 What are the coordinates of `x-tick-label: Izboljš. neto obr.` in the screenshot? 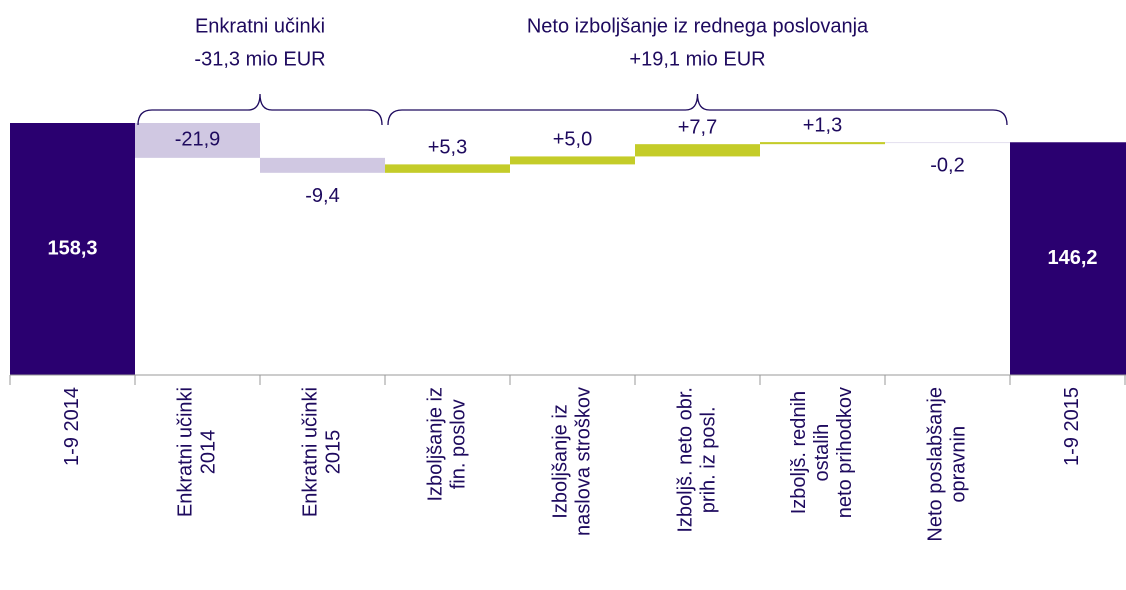 It's located at (685, 460).